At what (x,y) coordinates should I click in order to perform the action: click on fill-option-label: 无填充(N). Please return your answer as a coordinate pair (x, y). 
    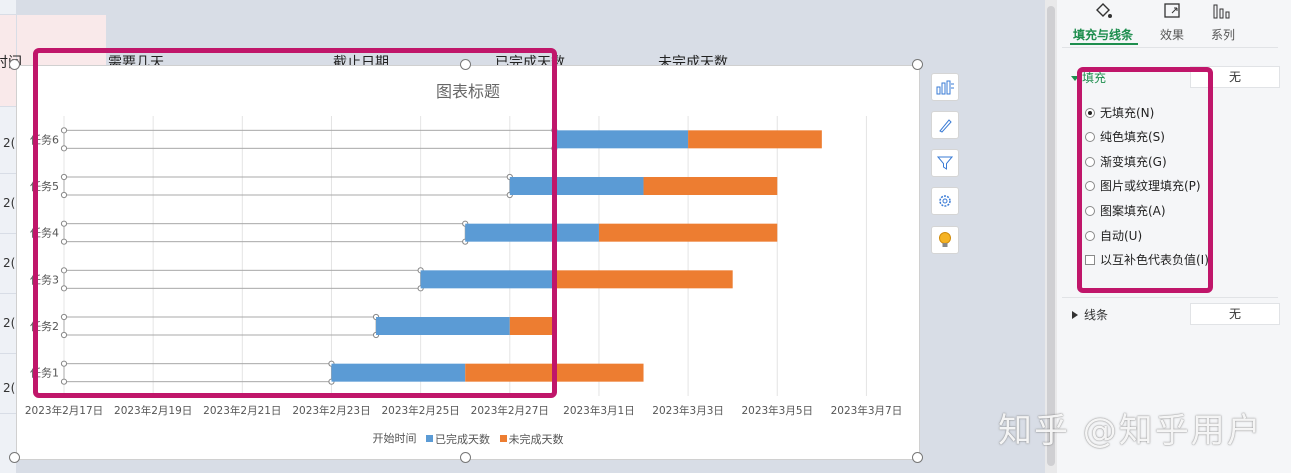
    Looking at the image, I should click on (1127, 113).